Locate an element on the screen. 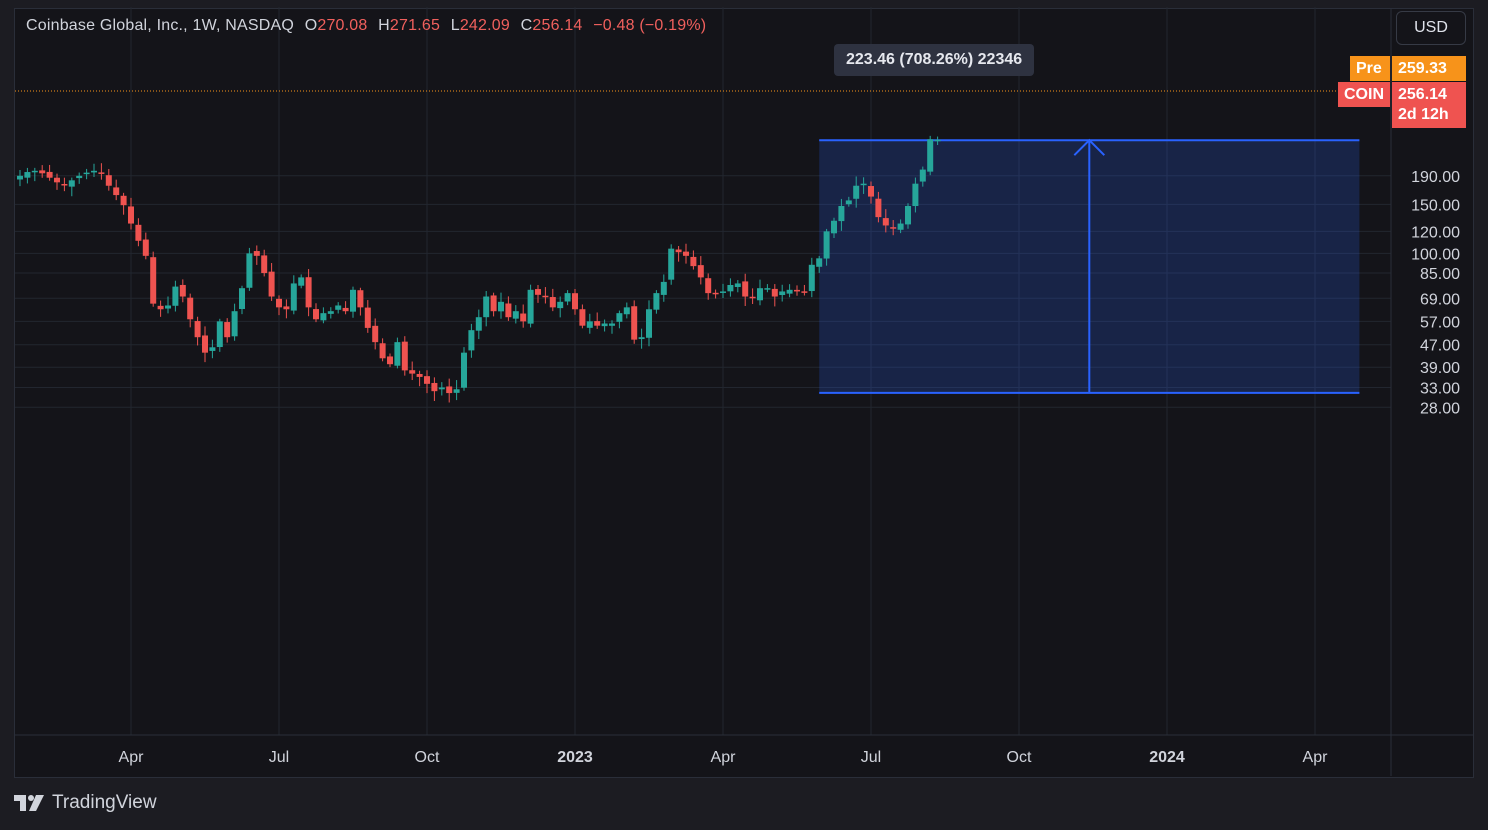 The image size is (1488, 830). x-tick-label: 2024 is located at coordinates (1167, 757).